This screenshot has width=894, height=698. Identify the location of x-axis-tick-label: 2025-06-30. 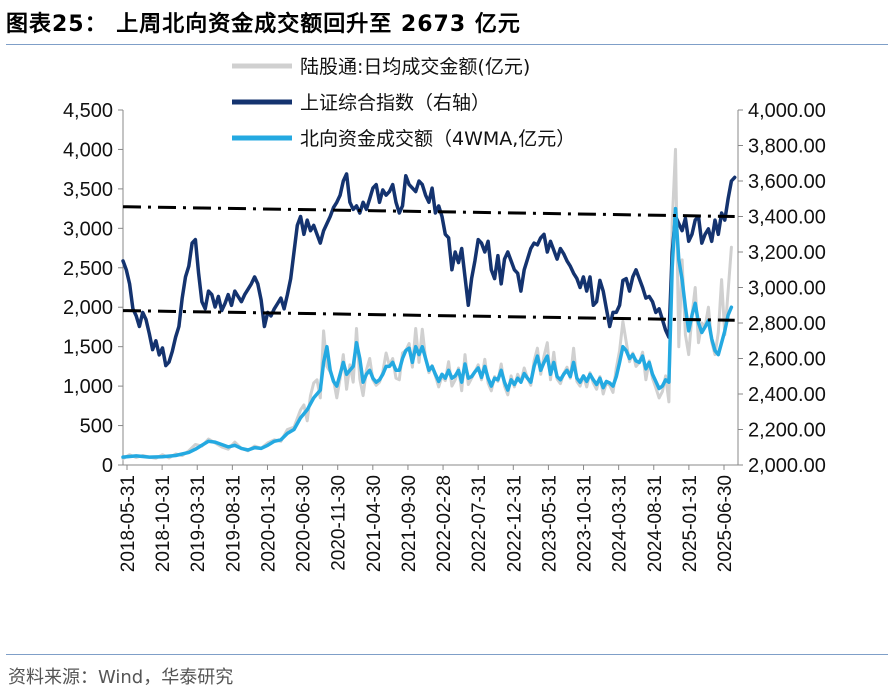
(725, 523).